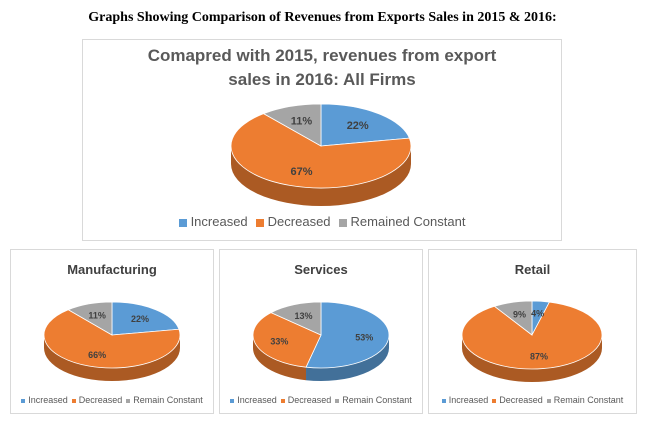 Image resolution: width=645 pixels, height=434 pixels. I want to click on pie-chart-services: 53% 33% 13%, so click(321, 341).